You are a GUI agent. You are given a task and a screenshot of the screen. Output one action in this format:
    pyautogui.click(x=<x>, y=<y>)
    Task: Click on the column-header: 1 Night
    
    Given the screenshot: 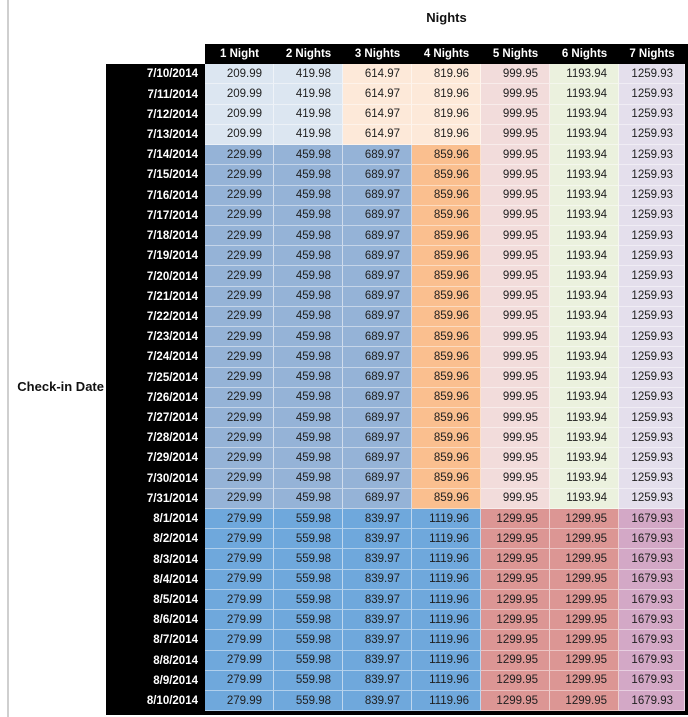 What is the action you would take?
    pyautogui.click(x=239, y=54)
    